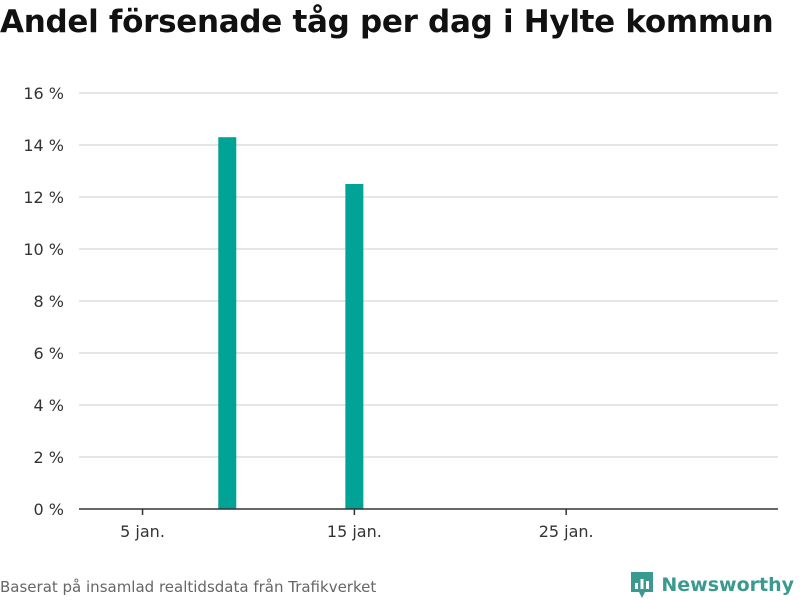 This screenshot has width=800, height=600. Describe the element at coordinates (43, 197) in the screenshot. I see `y-tick-label: 12 %` at that location.